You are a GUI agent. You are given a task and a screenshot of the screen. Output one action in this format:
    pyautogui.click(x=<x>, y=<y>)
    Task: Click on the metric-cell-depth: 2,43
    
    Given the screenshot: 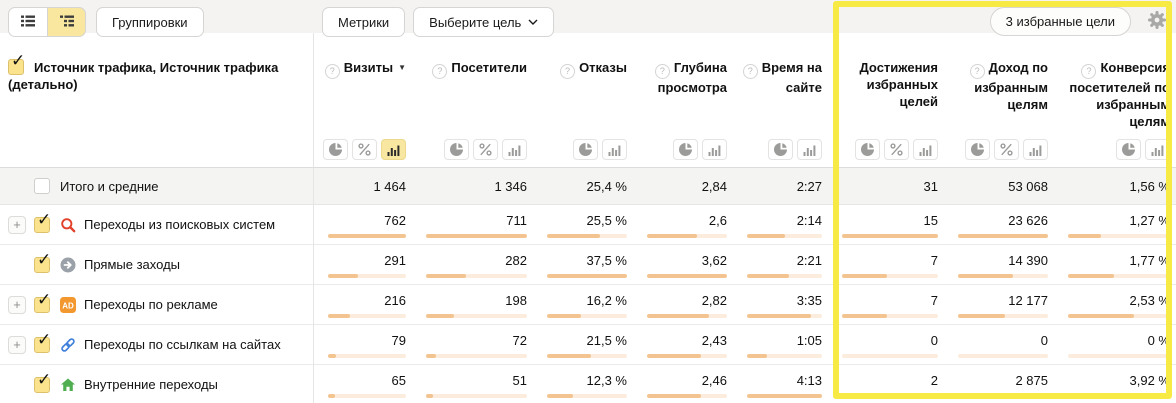 What is the action you would take?
    pyautogui.click(x=683, y=344)
    